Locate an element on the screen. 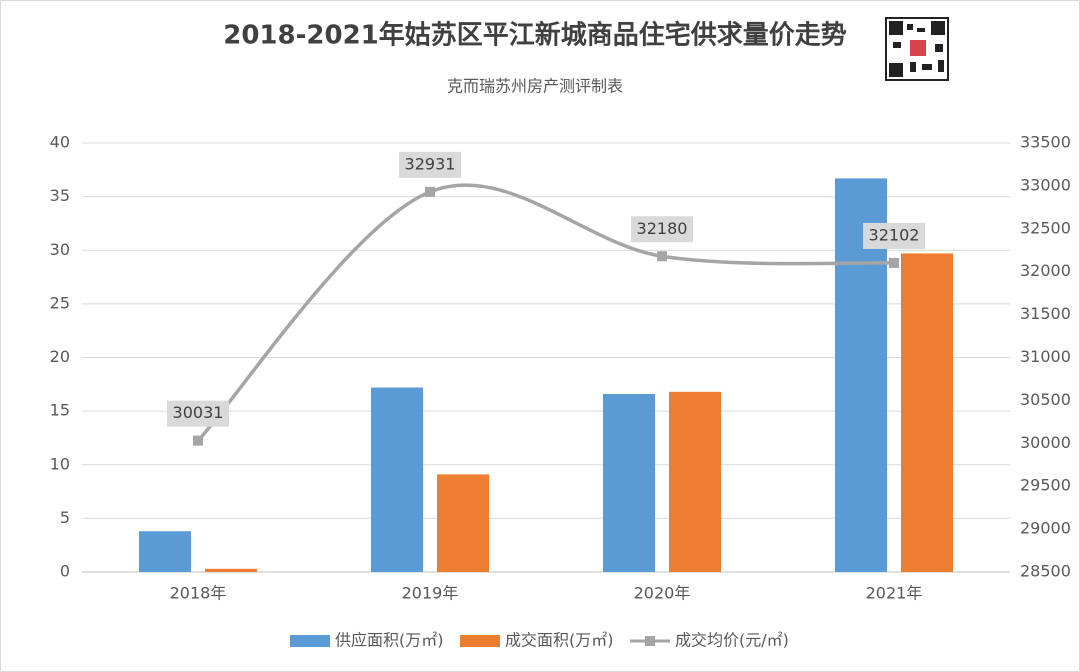  x-tick-label: 2019年 is located at coordinates (430, 593).